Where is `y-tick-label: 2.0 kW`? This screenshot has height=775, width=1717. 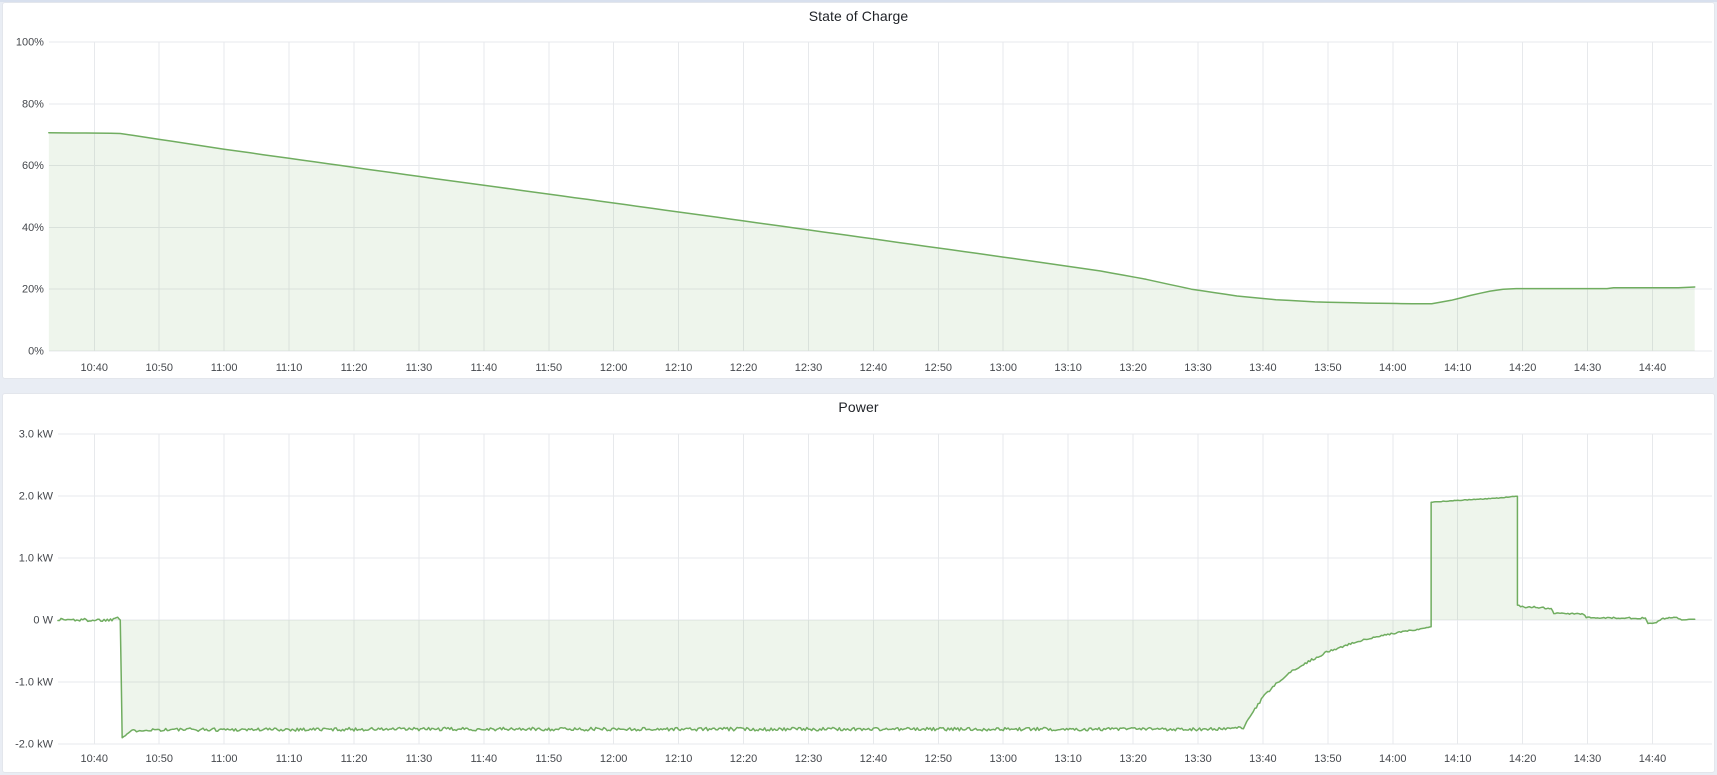
y-tick-label: 2.0 kW is located at coordinates (36, 496).